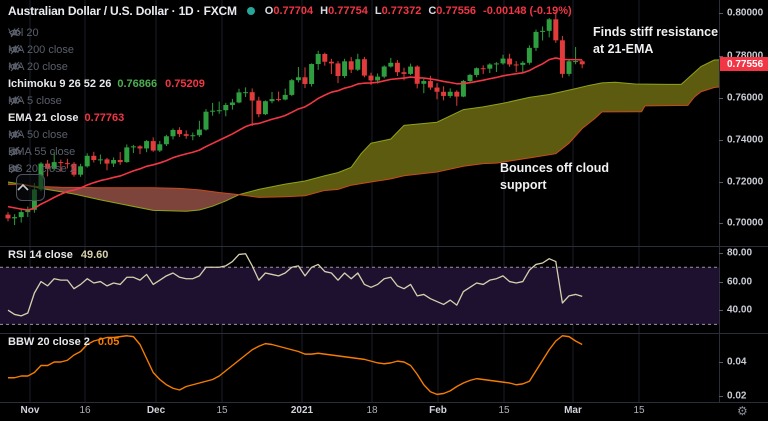  I want to click on indicator-row: Ichimoku 9 26 52 26 0.76866 0.75209, so click(106, 83).